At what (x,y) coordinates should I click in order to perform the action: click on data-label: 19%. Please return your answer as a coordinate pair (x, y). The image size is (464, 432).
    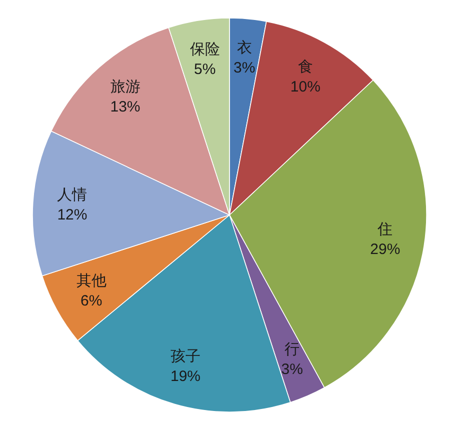
    Looking at the image, I should click on (185, 376).